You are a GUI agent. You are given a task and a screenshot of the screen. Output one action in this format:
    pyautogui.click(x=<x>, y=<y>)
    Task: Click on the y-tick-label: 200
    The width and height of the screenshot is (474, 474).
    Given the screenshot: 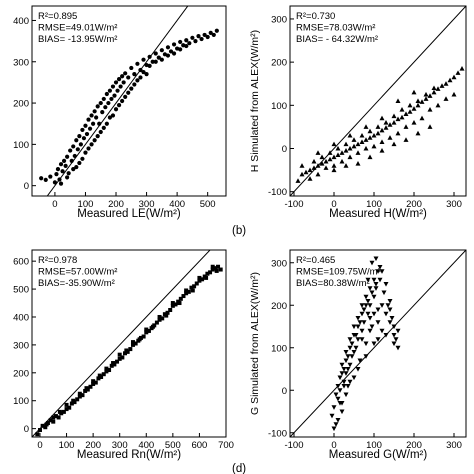 What is the action you would take?
    pyautogui.click(x=21, y=104)
    